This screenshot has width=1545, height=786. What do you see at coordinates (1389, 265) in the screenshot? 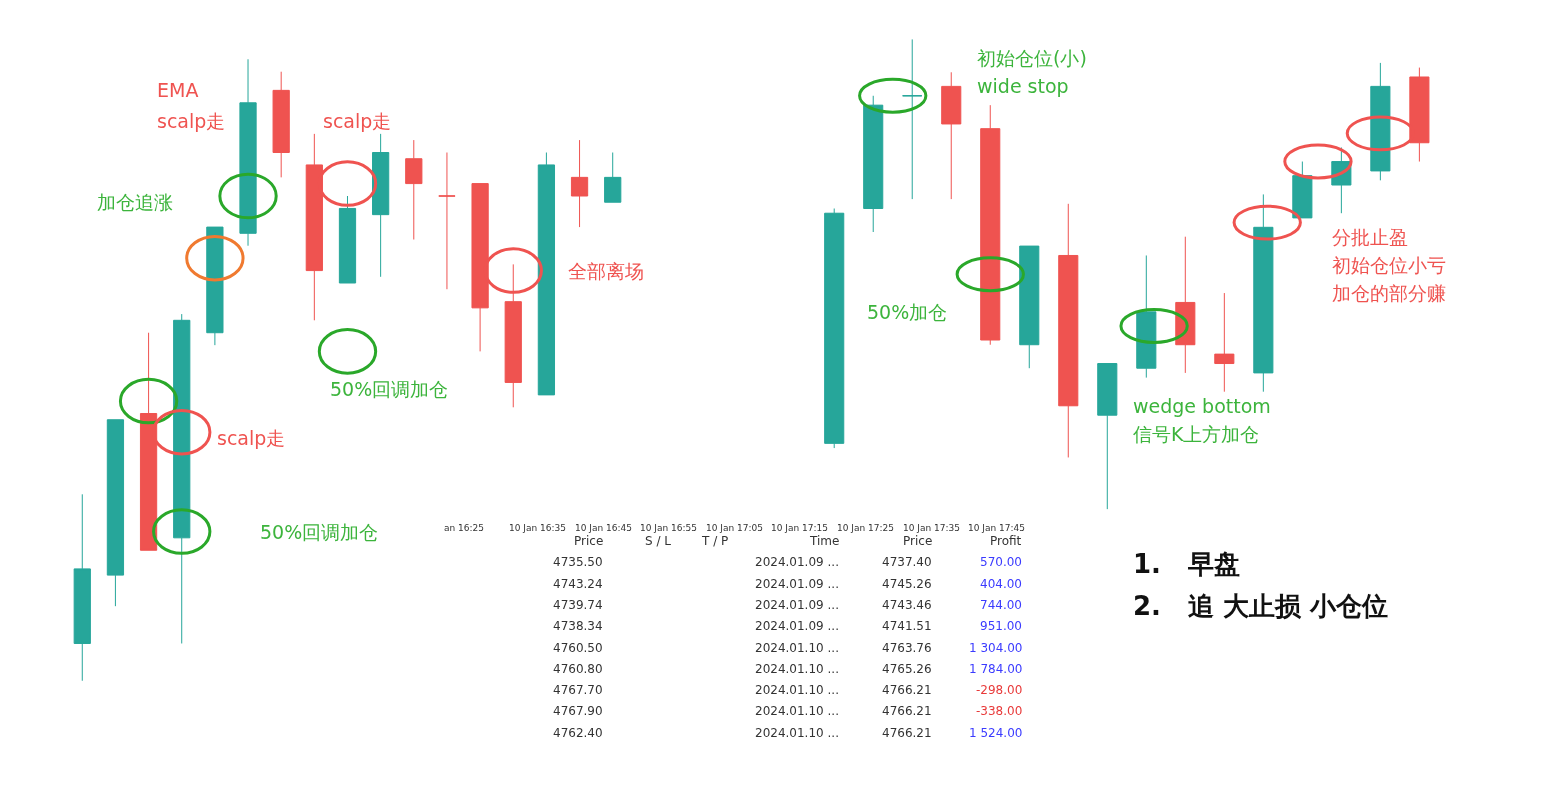
I see `annotation: 初始仓位小亏` at bounding box center [1389, 265].